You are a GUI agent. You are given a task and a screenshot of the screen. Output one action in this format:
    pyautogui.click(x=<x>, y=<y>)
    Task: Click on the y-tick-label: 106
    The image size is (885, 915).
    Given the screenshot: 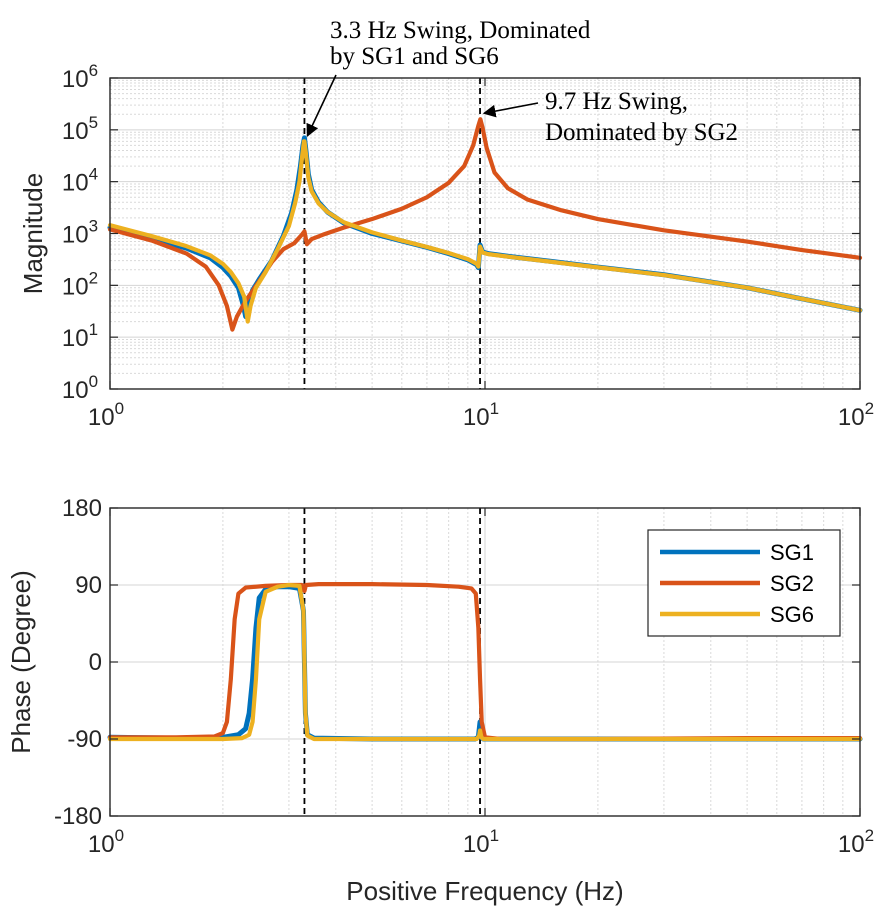 What is the action you would take?
    pyautogui.click(x=80, y=77)
    